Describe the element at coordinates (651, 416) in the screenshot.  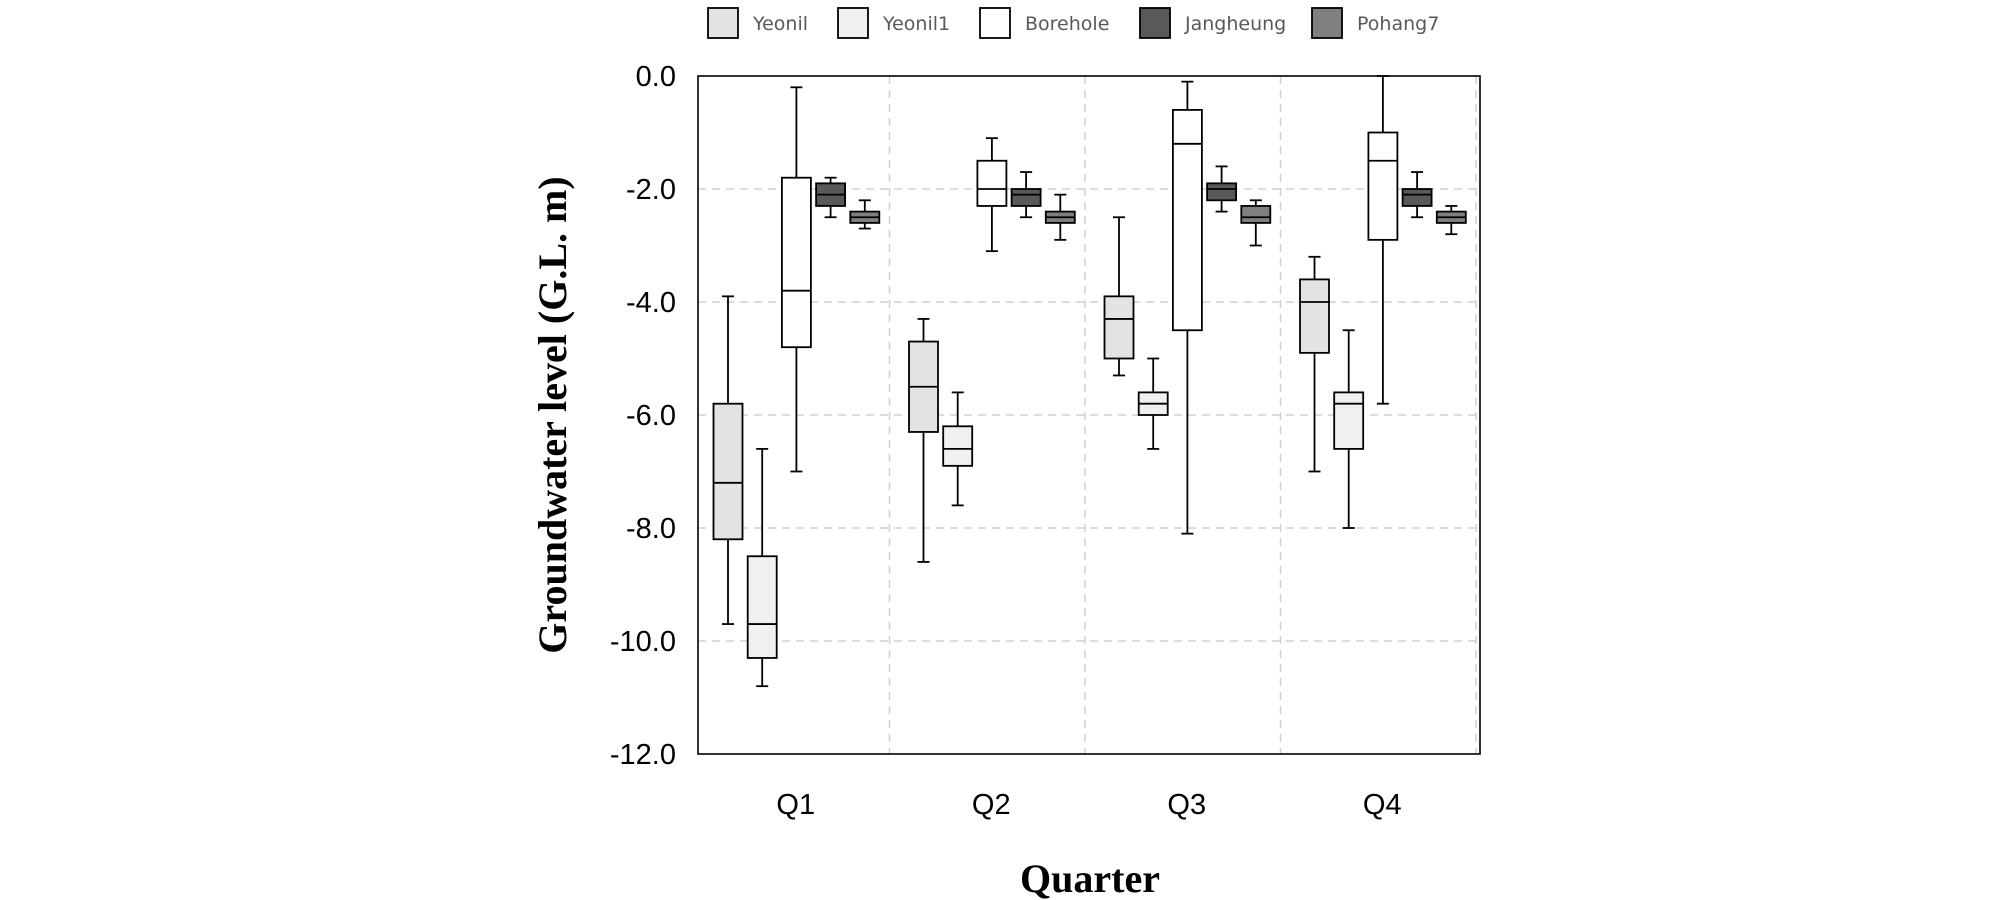
I see `y-tick-label: -6.0` at that location.